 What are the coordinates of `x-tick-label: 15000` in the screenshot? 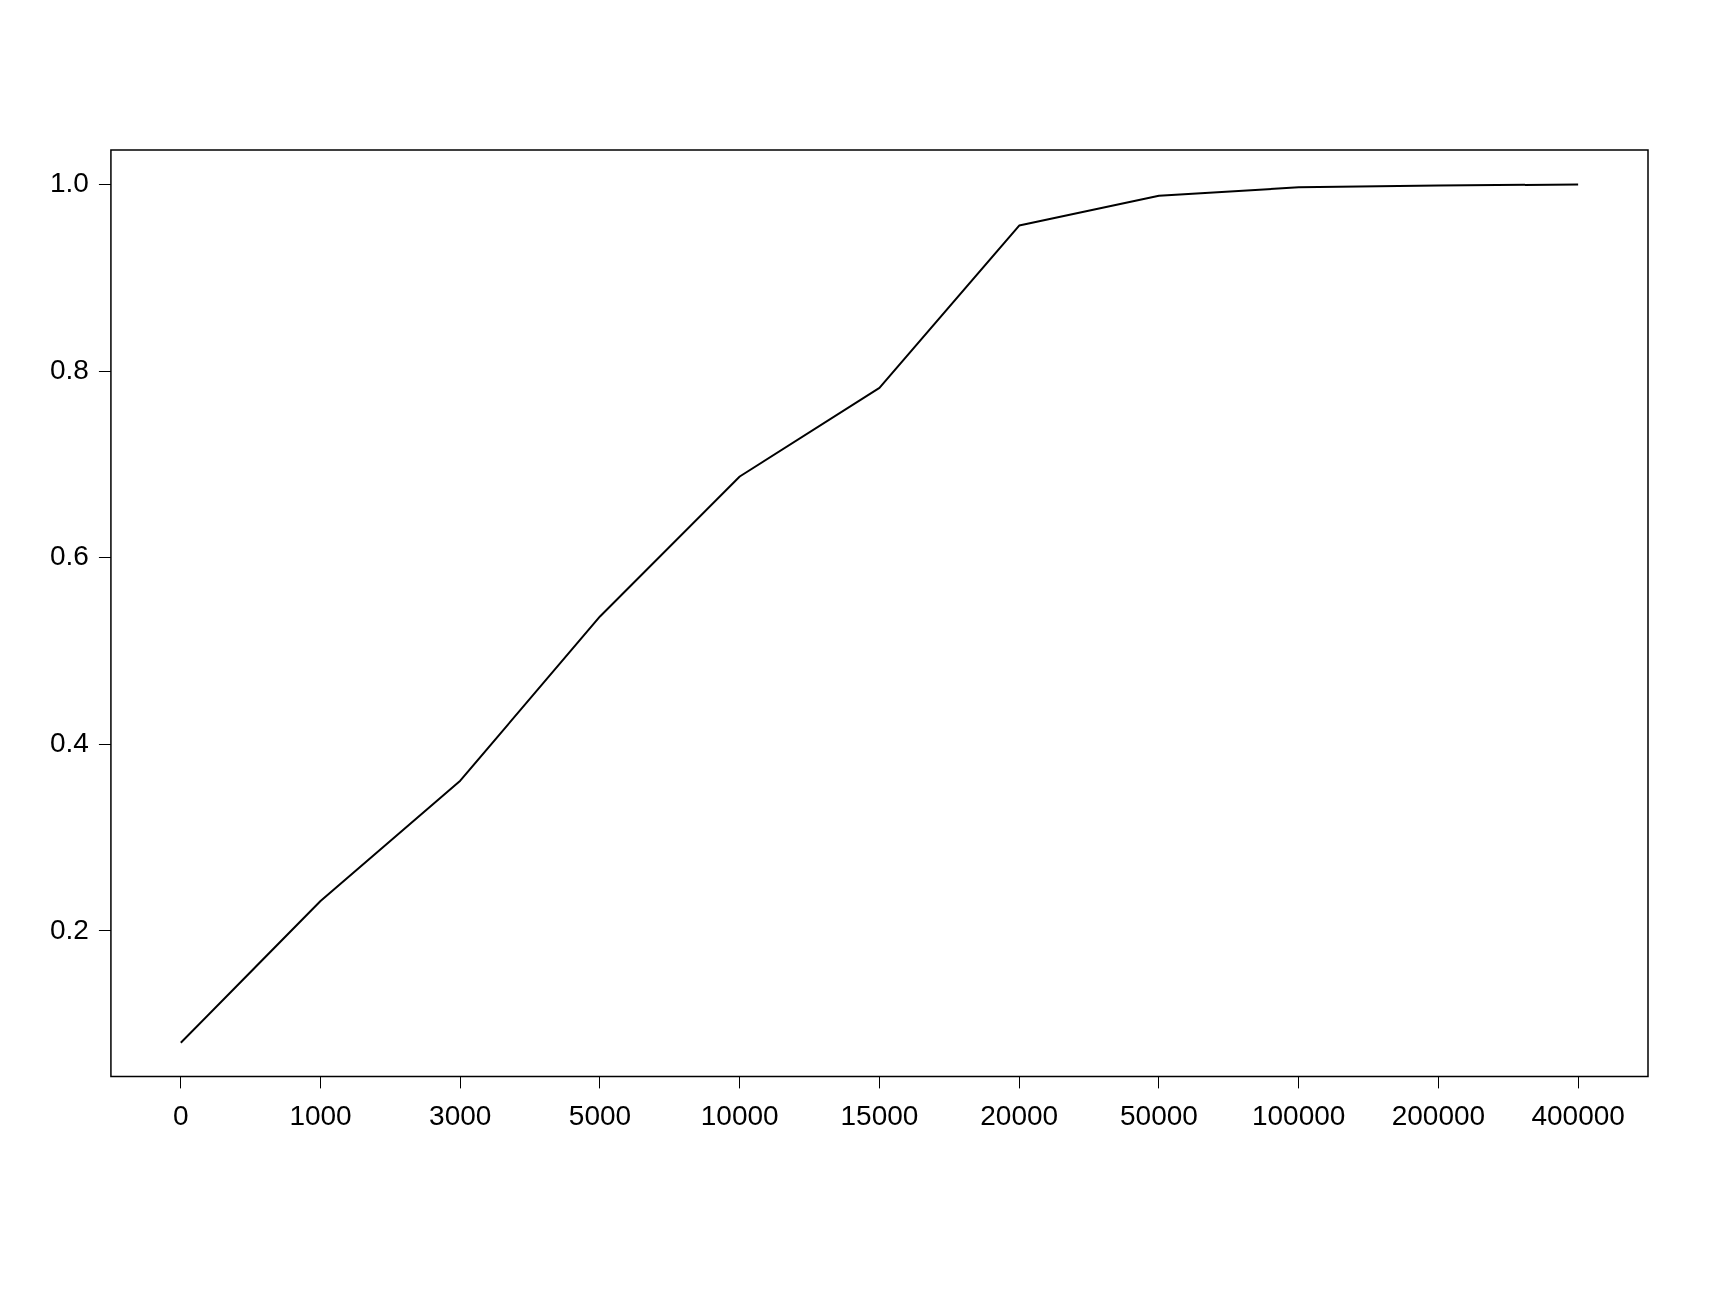 It's located at (879, 1115).